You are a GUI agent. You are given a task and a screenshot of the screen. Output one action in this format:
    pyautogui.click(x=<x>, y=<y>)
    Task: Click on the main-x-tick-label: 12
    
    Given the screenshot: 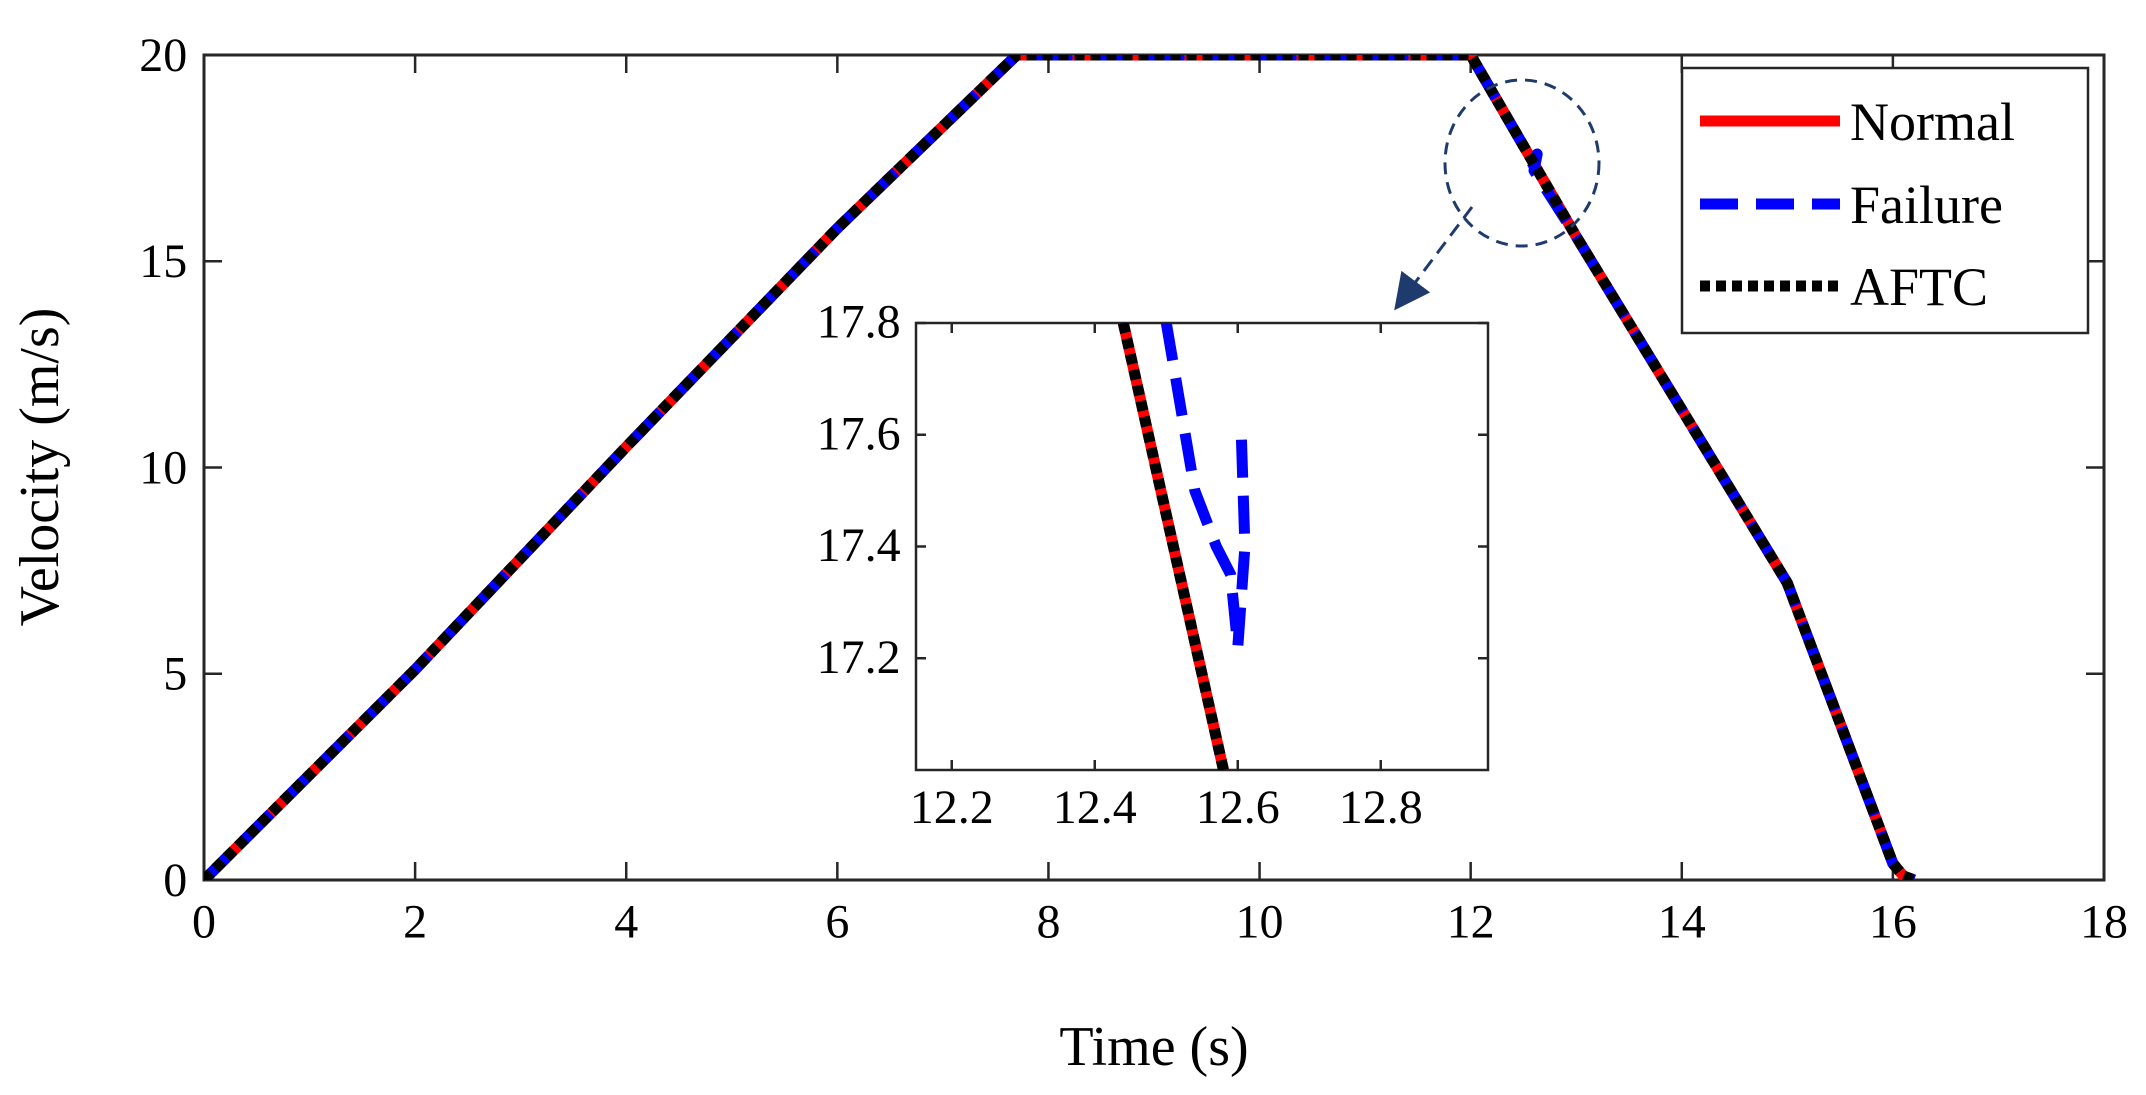 What is the action you would take?
    pyautogui.click(x=1471, y=922)
    